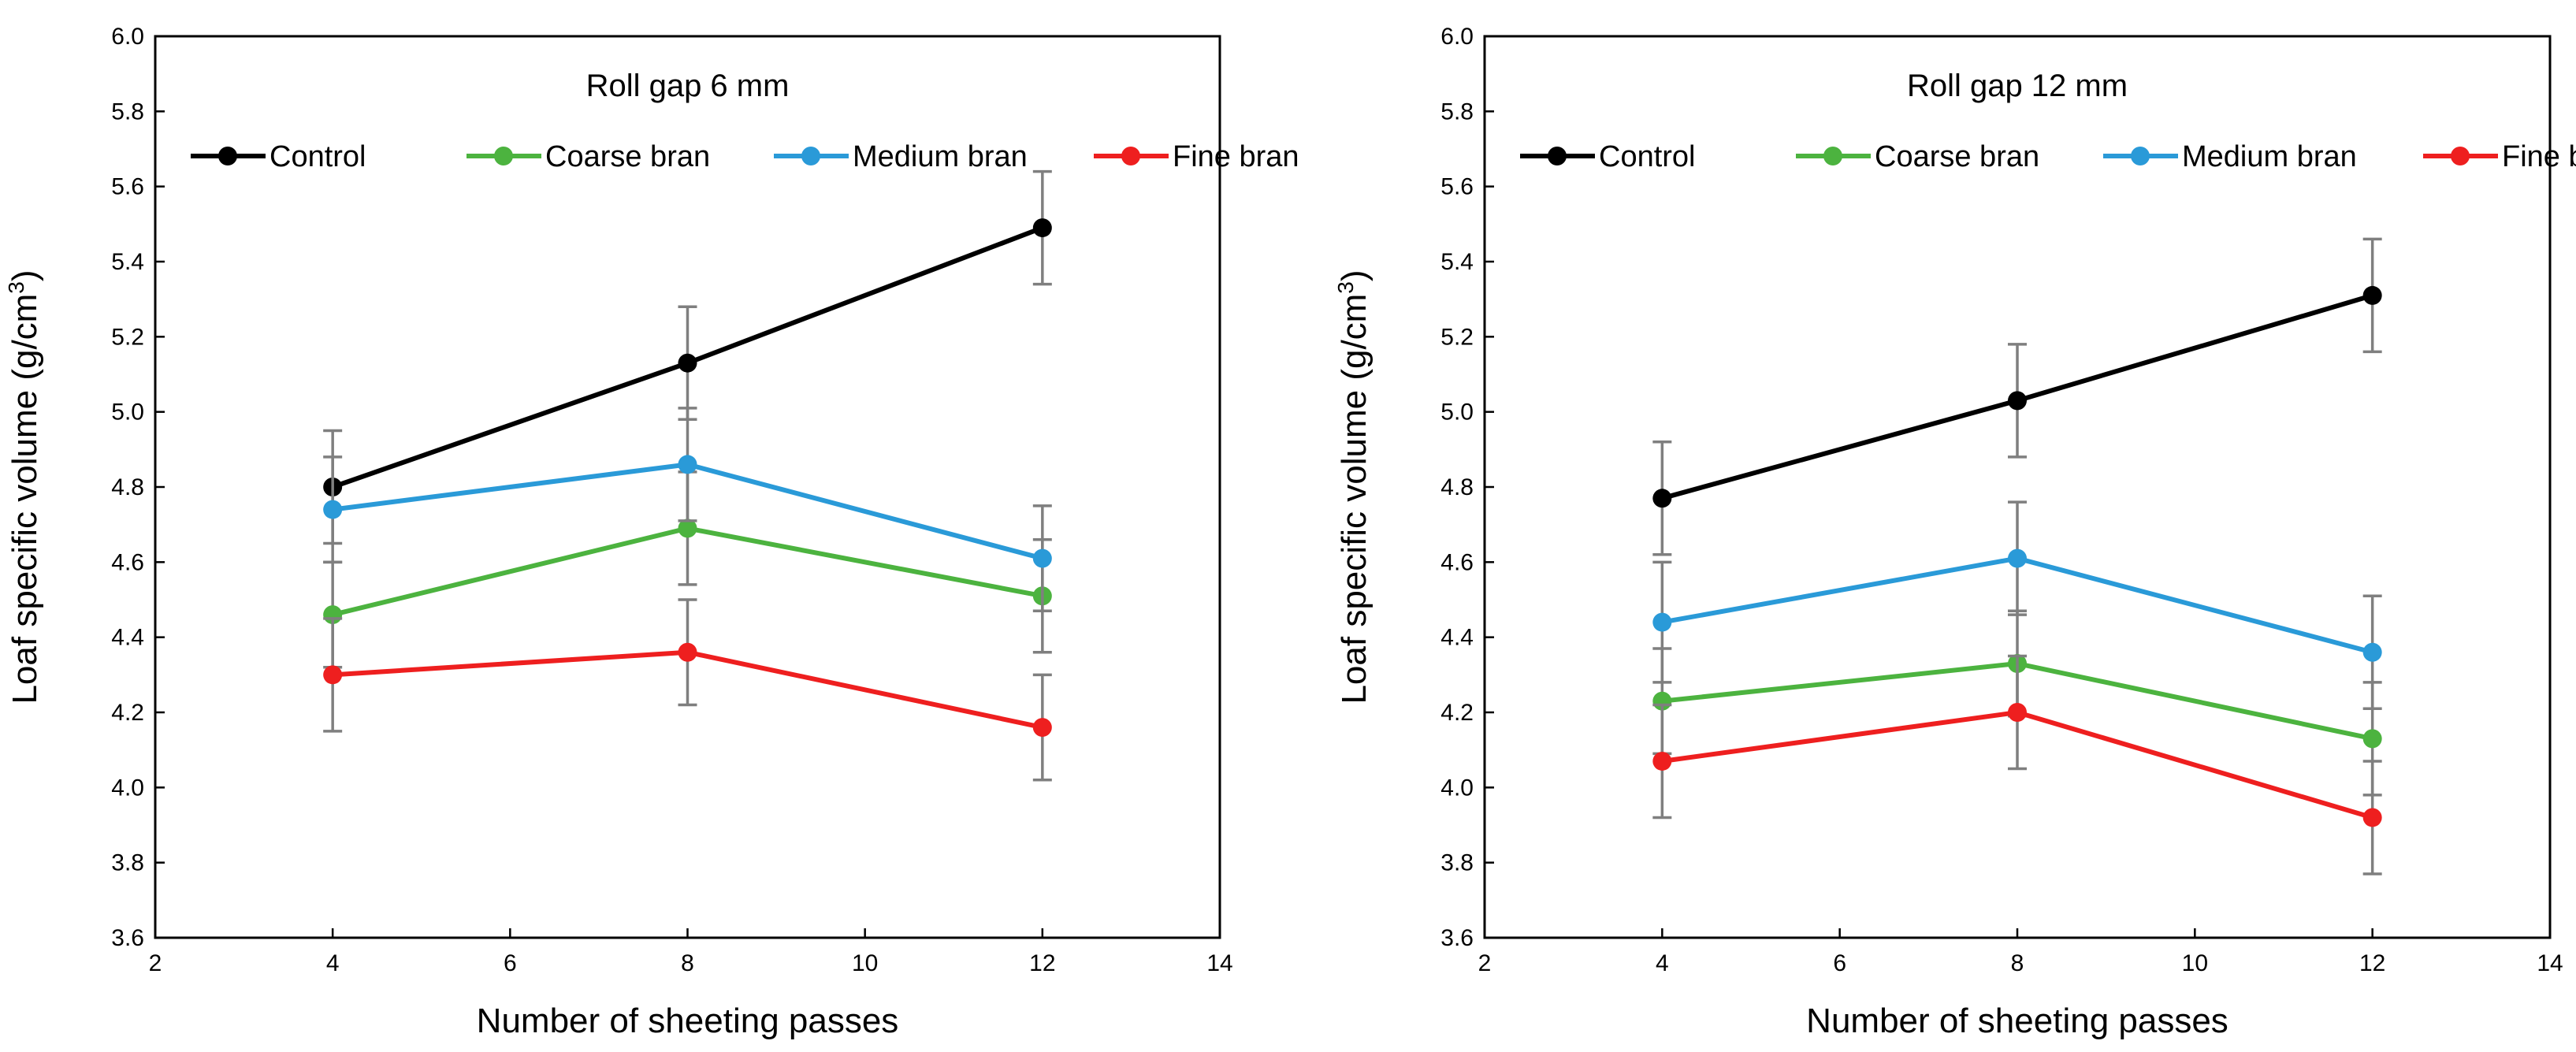  Describe the element at coordinates (2372, 963) in the screenshot. I see `x-tick-label: 12` at that location.